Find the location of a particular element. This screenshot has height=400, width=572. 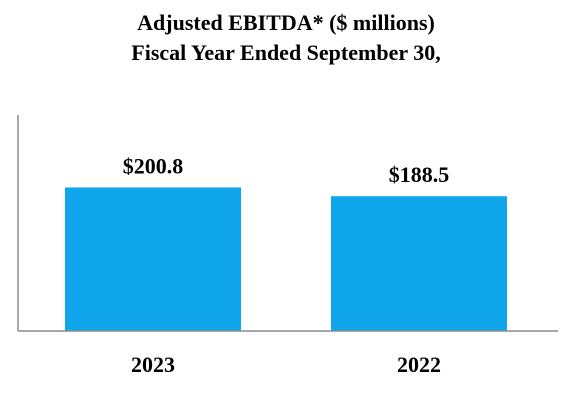

x-tick-label-2023: 2023 is located at coordinates (153, 364).